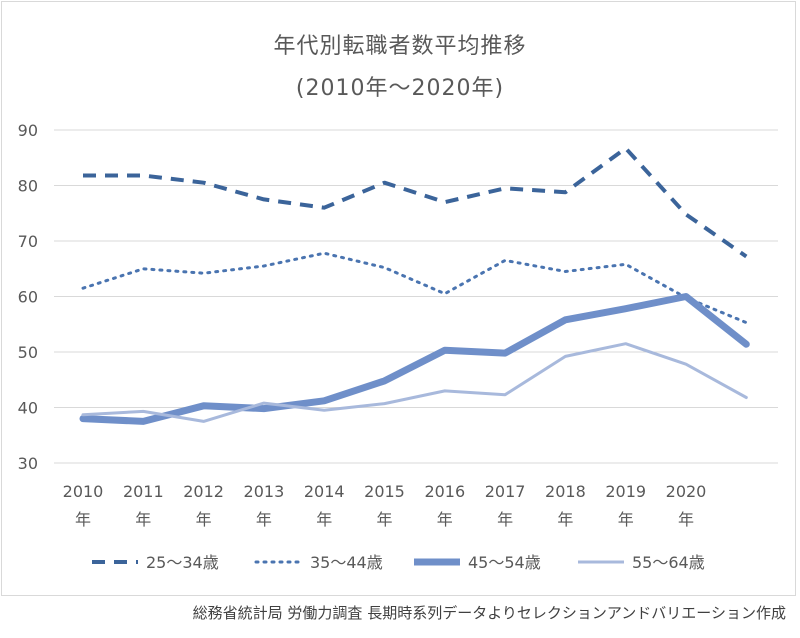 The image size is (800, 638). Describe the element at coordinates (384, 505) in the screenshot. I see `x-tick-label: 2015 年` at that location.